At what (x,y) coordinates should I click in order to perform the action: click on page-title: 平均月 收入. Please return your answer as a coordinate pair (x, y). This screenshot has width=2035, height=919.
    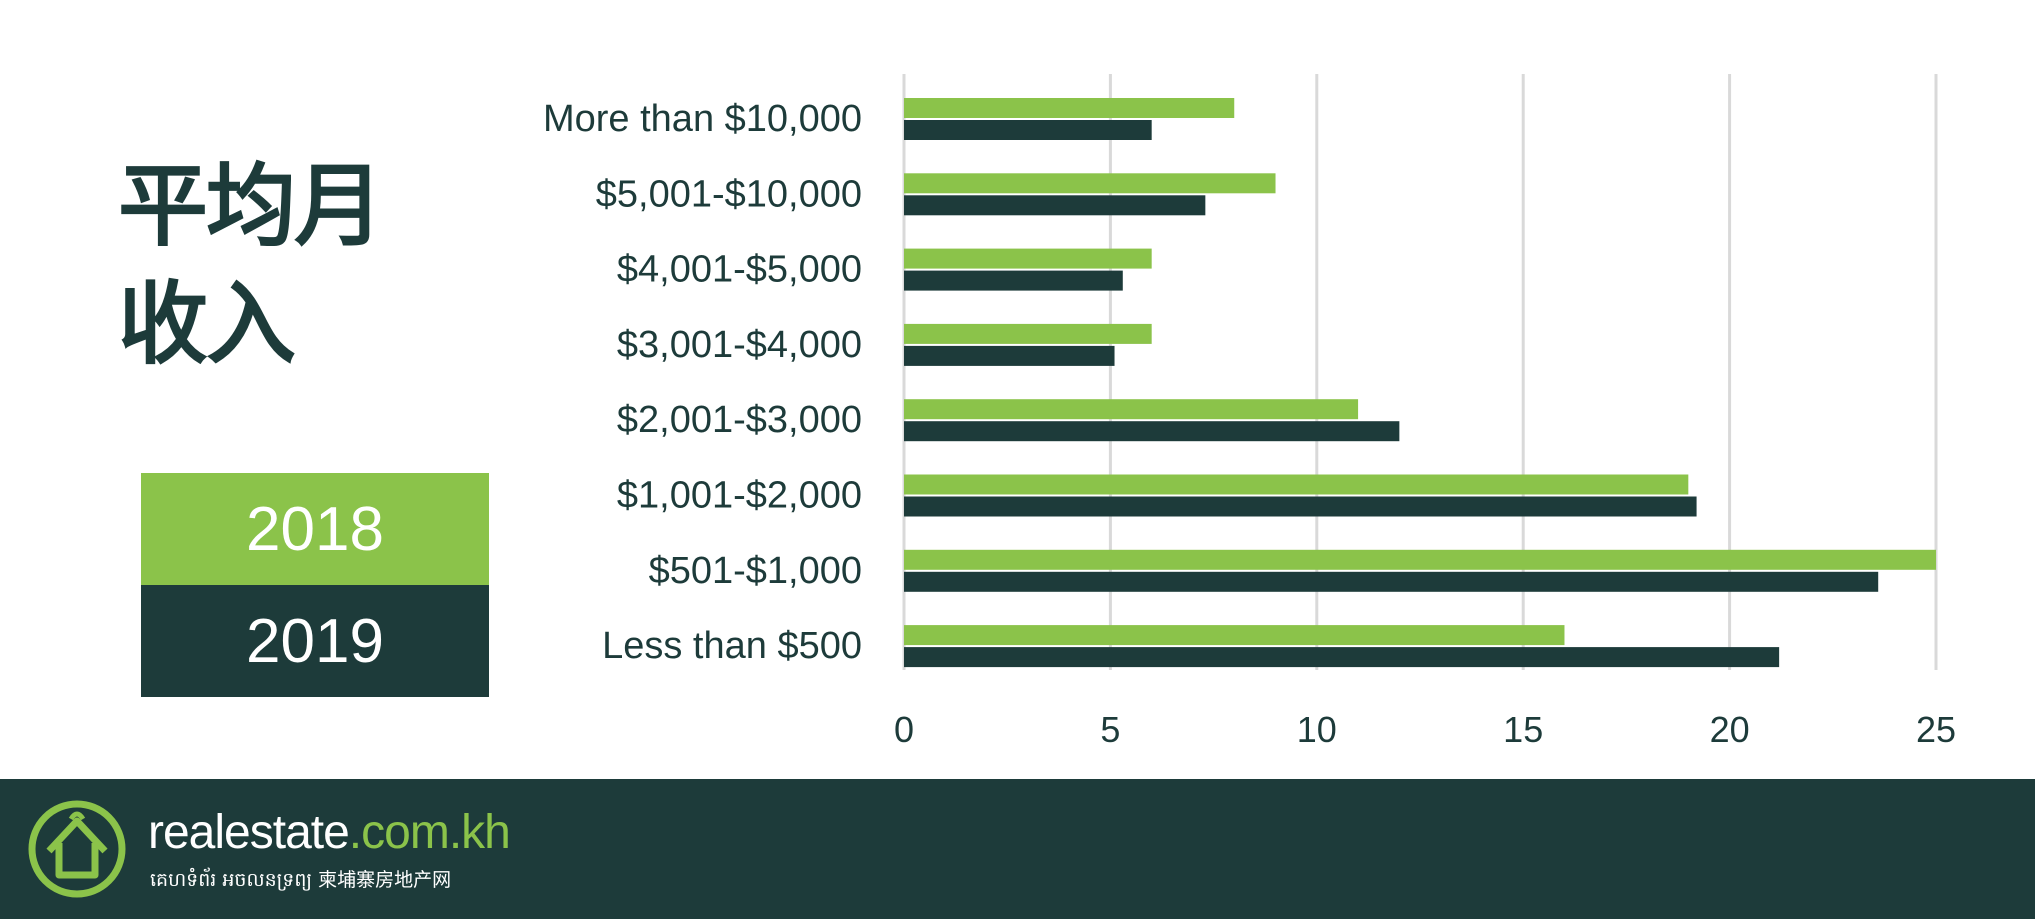
    Looking at the image, I should click on (251, 265).